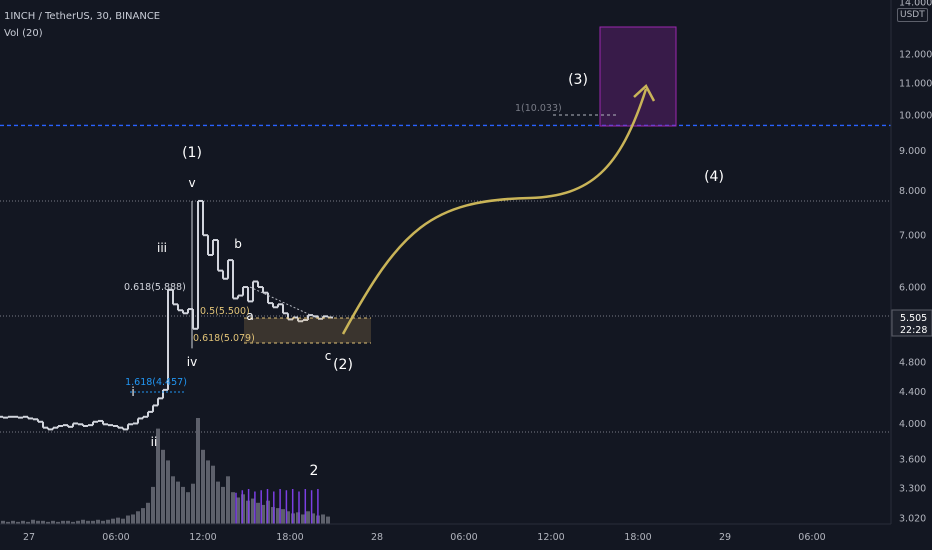 The width and height of the screenshot is (932, 550). Describe the element at coordinates (289, 537) in the screenshot. I see `time-tick-label: 18:00` at that location.